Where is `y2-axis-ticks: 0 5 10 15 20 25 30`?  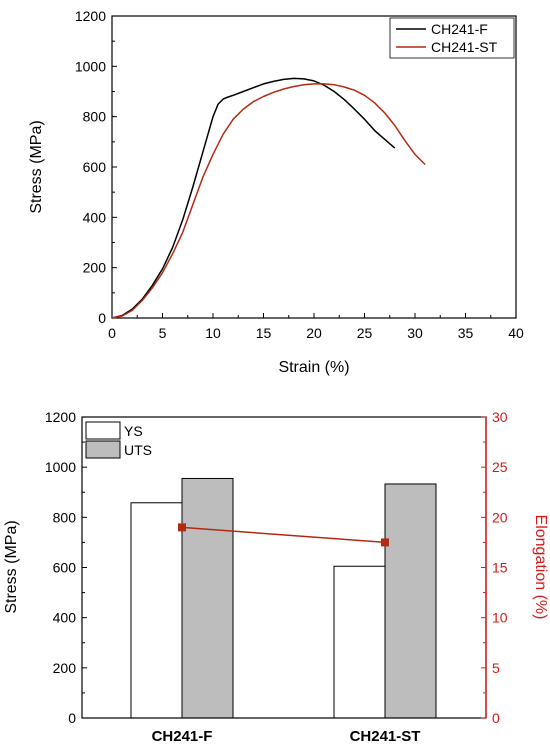 y2-axis-ticks: 0 5 10 15 20 25 30 is located at coordinates (494, 567).